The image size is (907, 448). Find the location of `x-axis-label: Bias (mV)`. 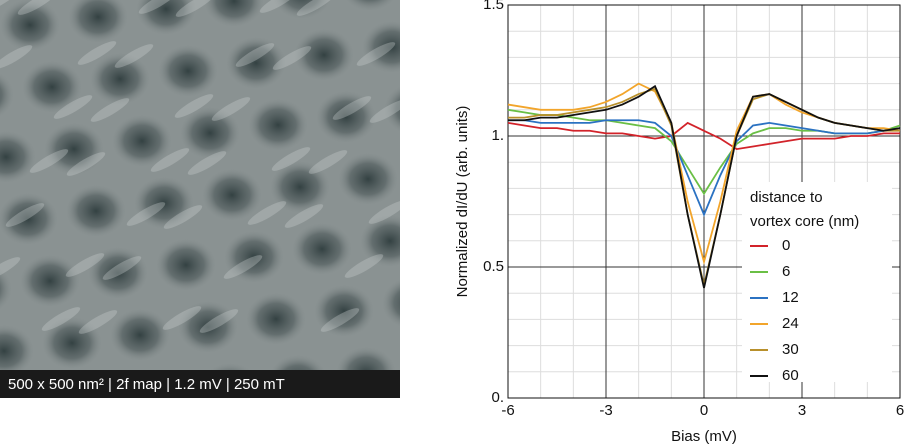

x-axis-label: Bias (mV) is located at coordinates (704, 436).